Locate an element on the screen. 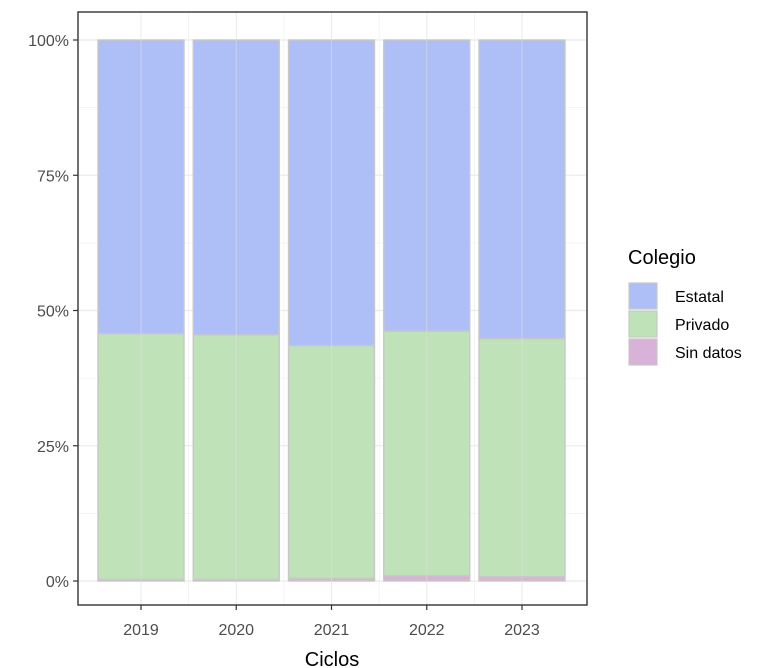  legend-label: Estatal is located at coordinates (699, 297).